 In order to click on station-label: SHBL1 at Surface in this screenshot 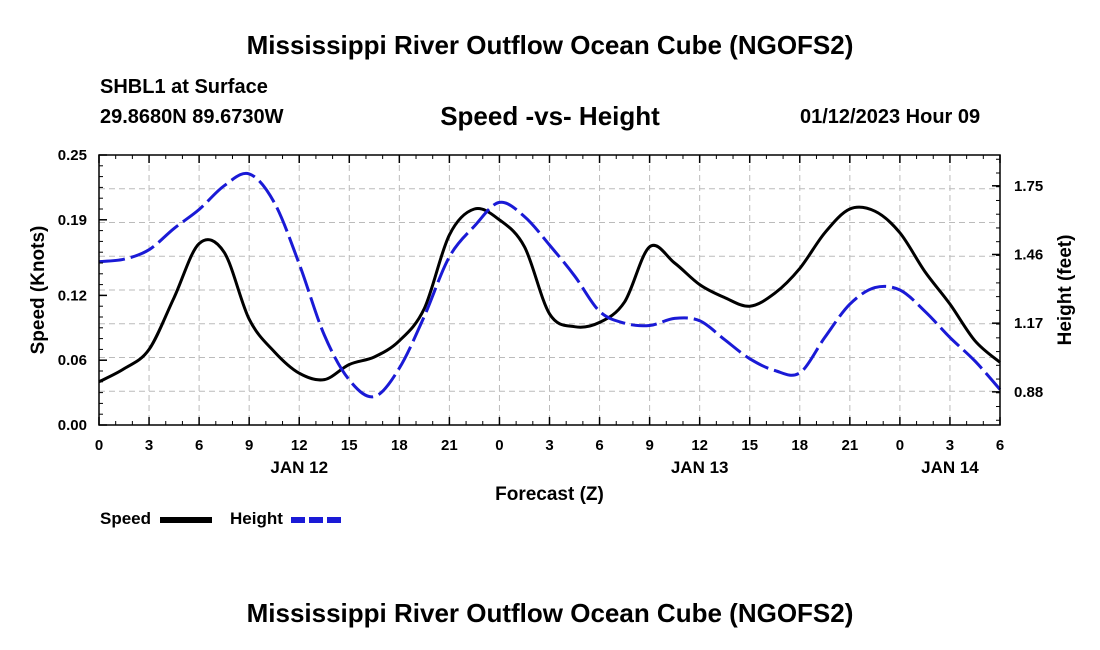, I will do `click(184, 87)`.